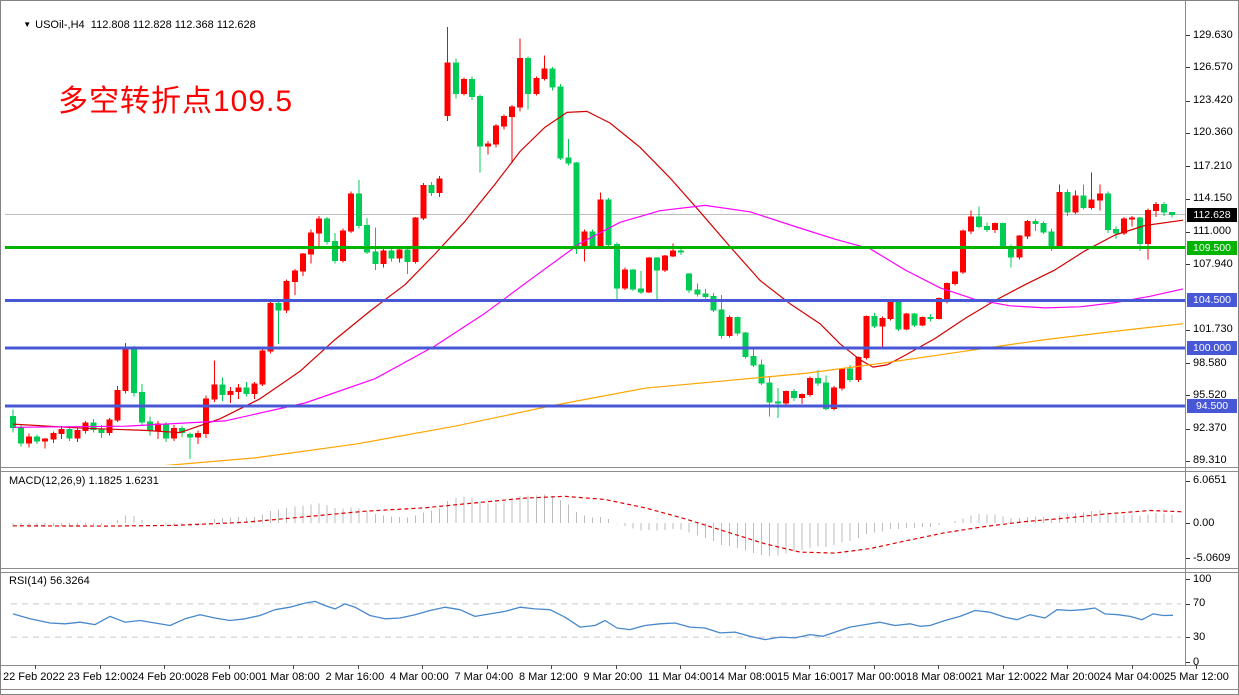 The height and width of the screenshot is (695, 1239). I want to click on rsi-axis-label: 100, so click(1202, 578).